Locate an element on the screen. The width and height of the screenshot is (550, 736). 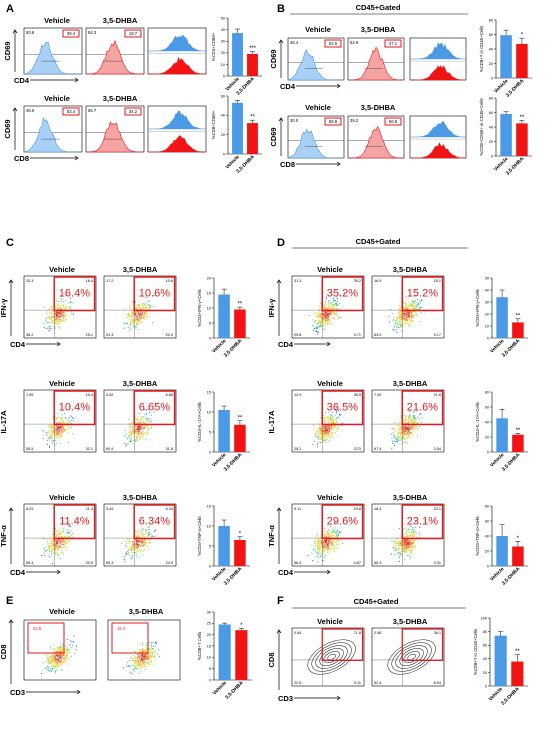
gate-value: 18.4 is located at coordinates (121, 628).